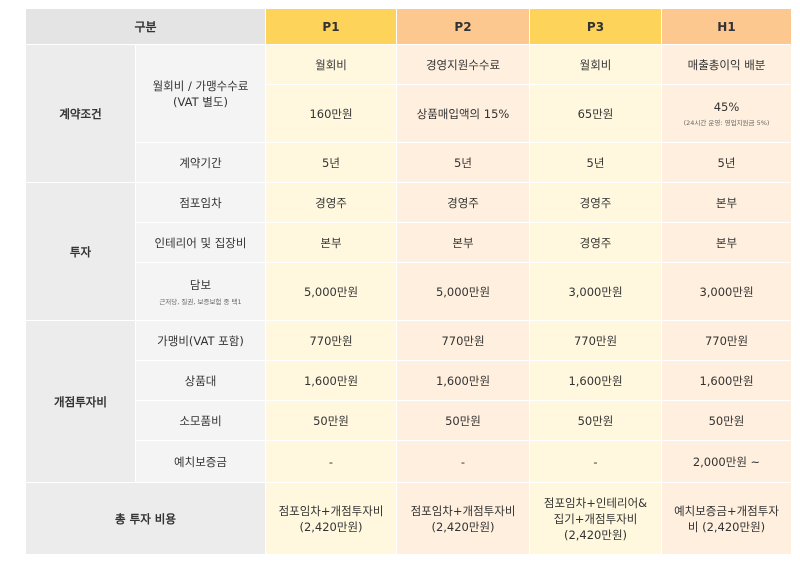 This screenshot has width=800, height=570. I want to click on collateral-h1: 3,000만원, so click(726, 291).